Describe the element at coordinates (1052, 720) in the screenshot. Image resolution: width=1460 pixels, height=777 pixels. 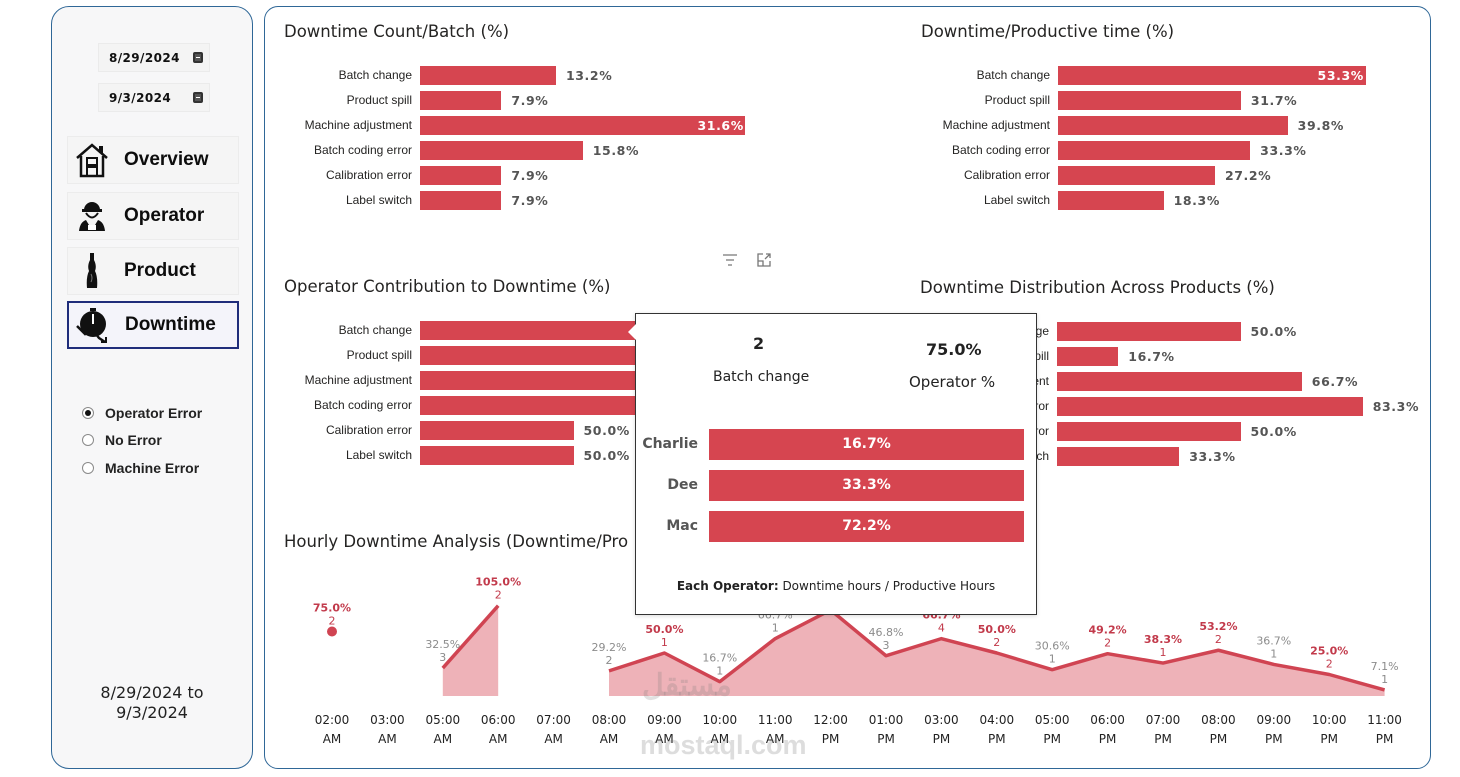
I see `x-tick-label: 05:00` at that location.